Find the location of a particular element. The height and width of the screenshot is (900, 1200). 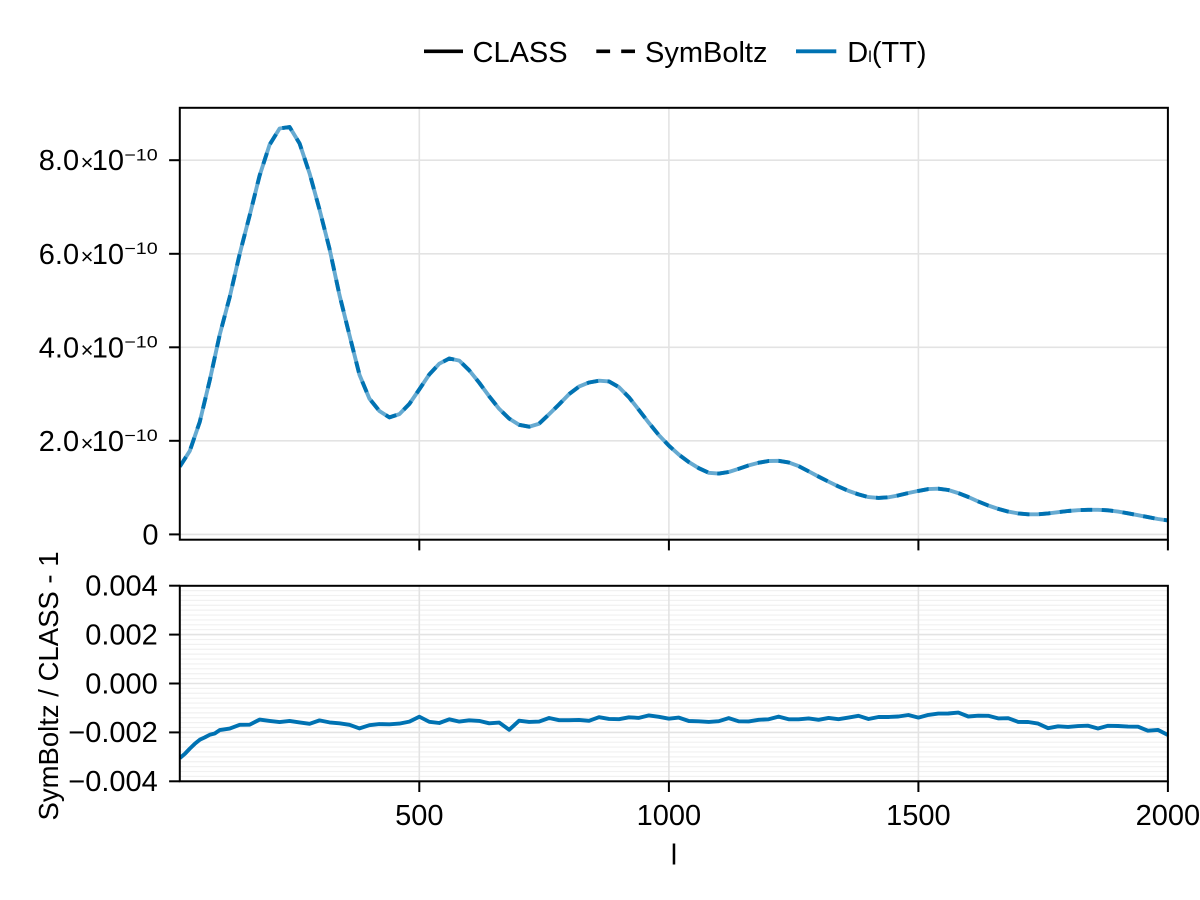

svg-text: 1000 is located at coordinates (669, 816).